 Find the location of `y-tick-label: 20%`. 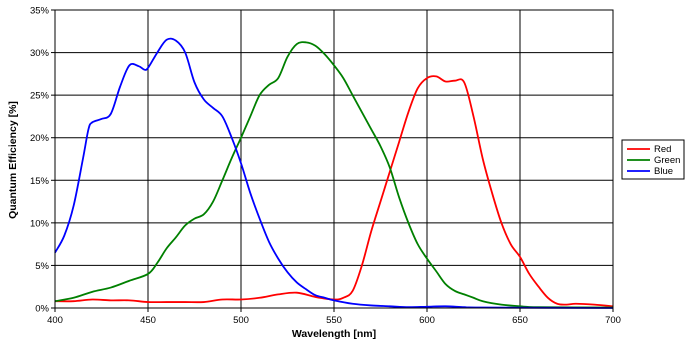

y-tick-label: 20% is located at coordinates (40, 138).